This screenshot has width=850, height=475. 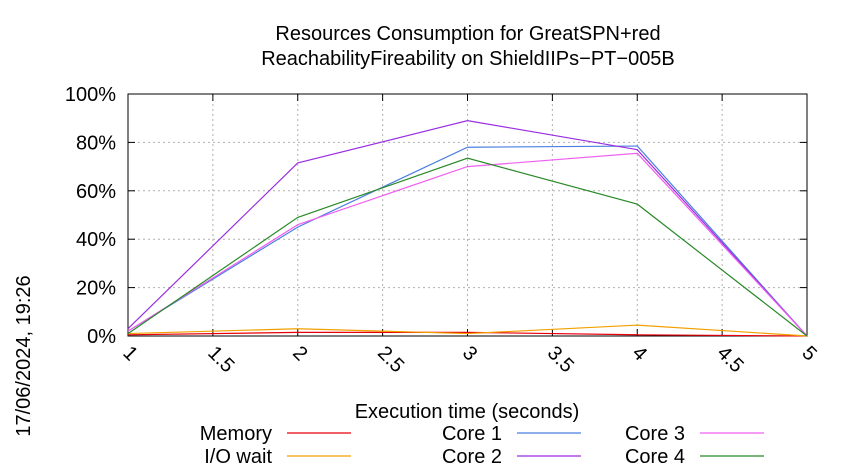 I want to click on timestamp-label: 17/06/2024, 19:26, so click(x=24, y=355).